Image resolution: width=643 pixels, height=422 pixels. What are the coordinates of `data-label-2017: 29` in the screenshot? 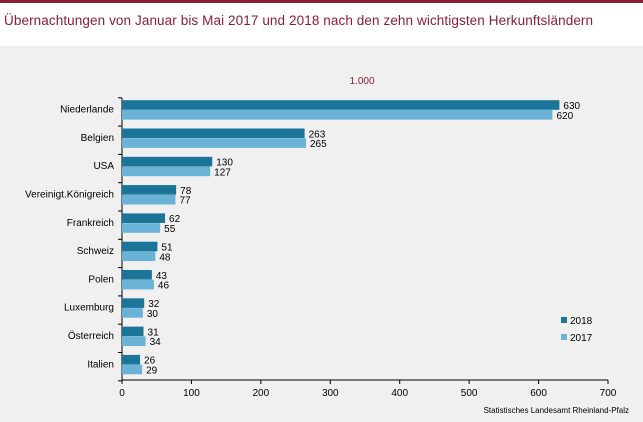 It's located at (152, 371).